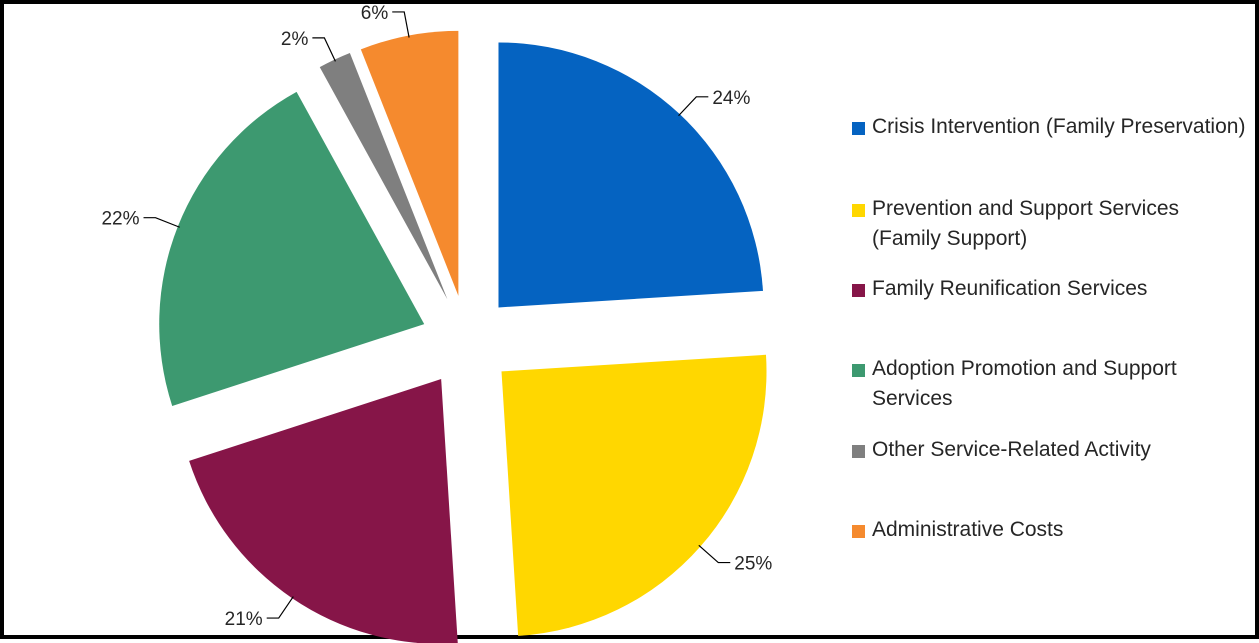 Image resolution: width=1259 pixels, height=643 pixels. I want to click on legend-label: Other Service-Related Activity, so click(1011, 449).